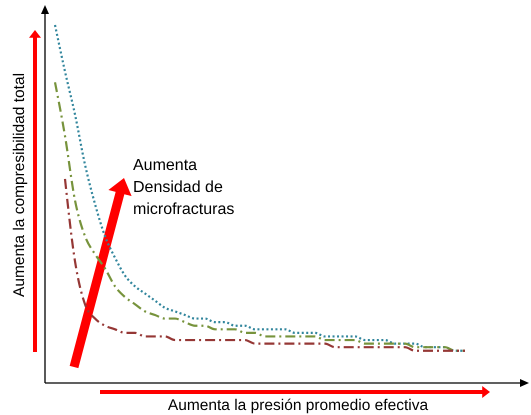 The image size is (531, 415). I want to click on annotation: Aumenta Densidad de microfracturas, so click(183, 187).